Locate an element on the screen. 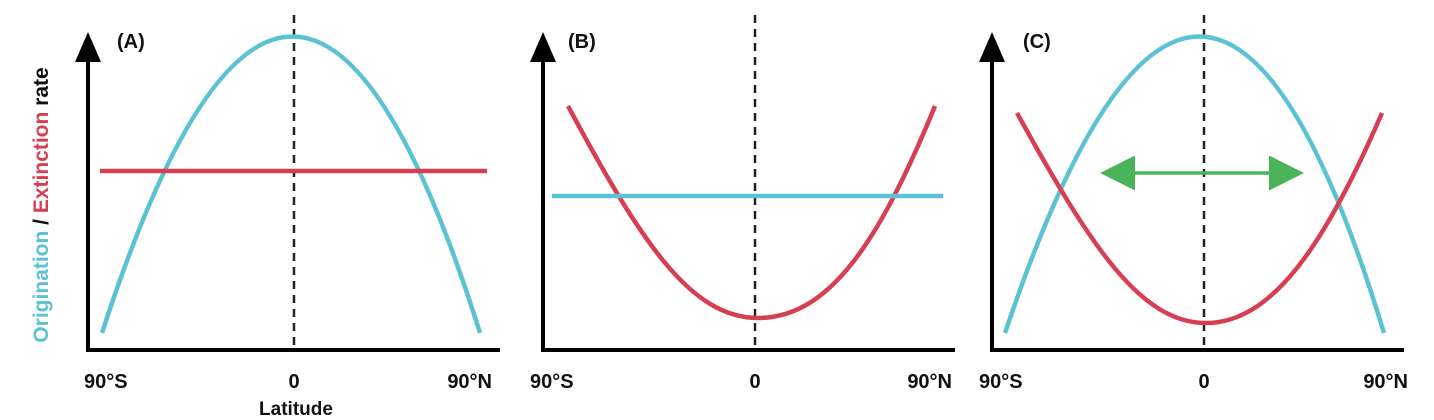  y-label-origination: Origination is located at coordinates (41, 287).